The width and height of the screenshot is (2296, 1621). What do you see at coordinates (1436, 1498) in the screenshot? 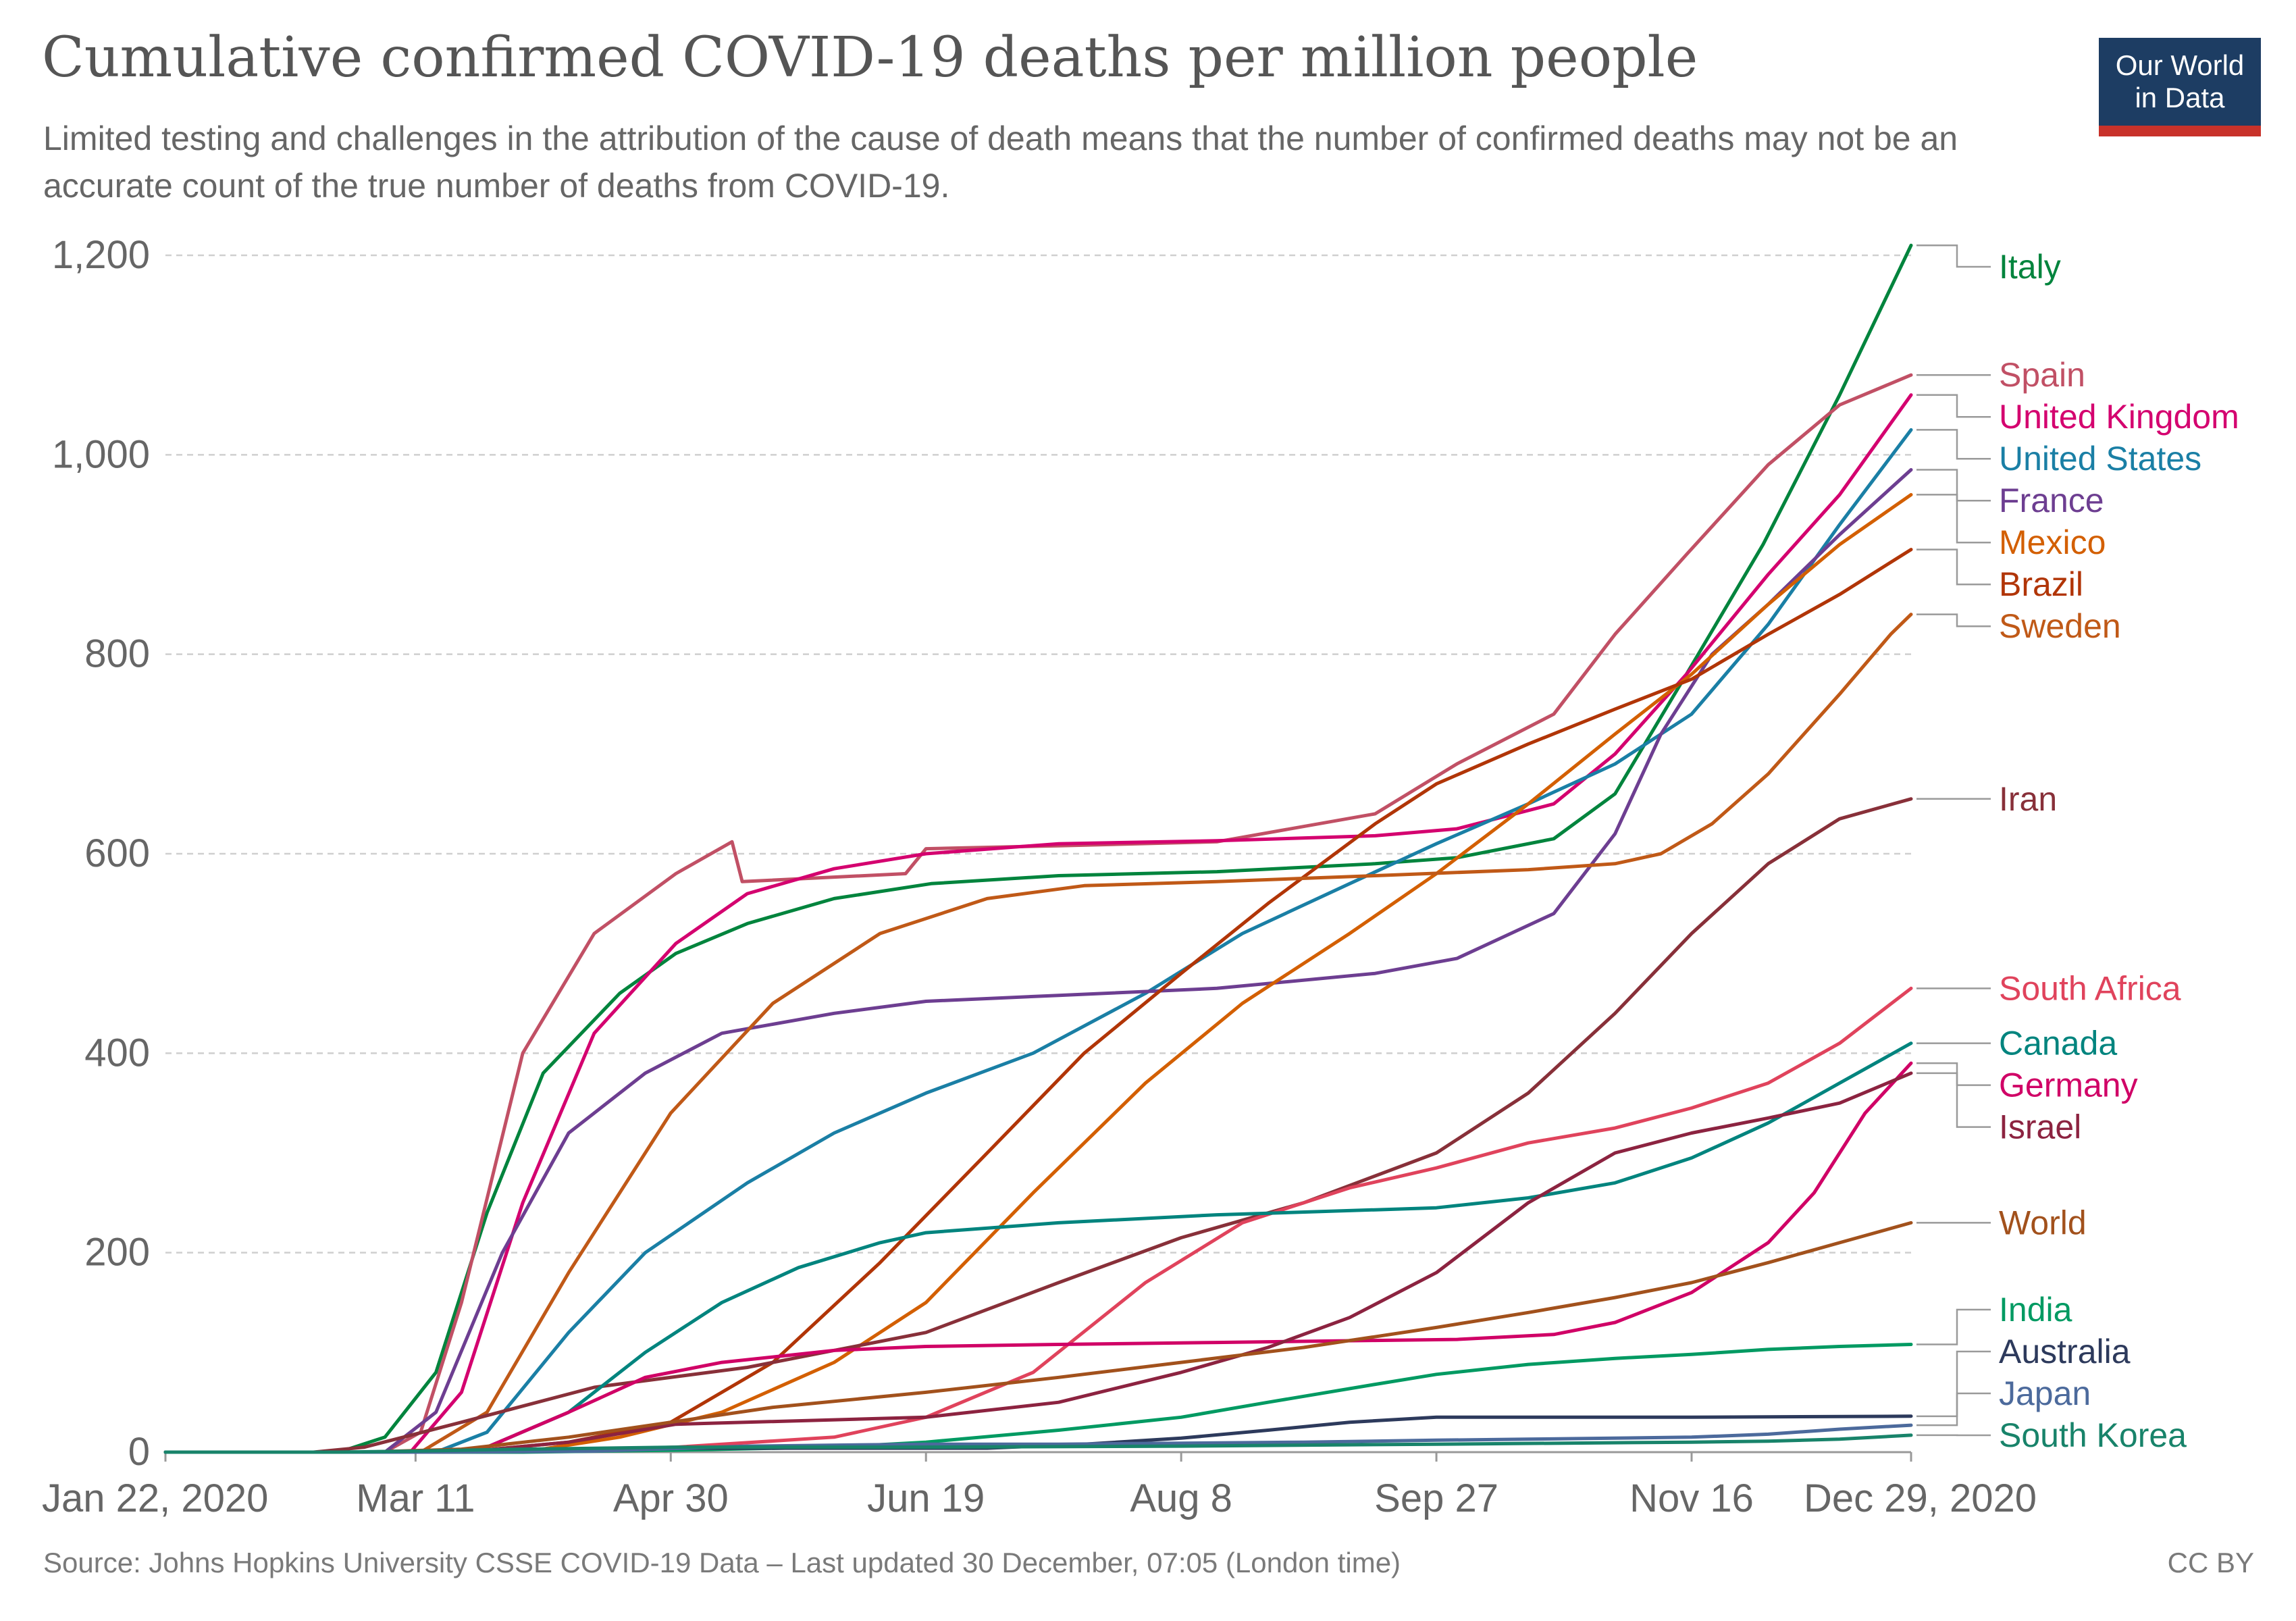
I see `x-tick-label: Sep 27` at bounding box center [1436, 1498].